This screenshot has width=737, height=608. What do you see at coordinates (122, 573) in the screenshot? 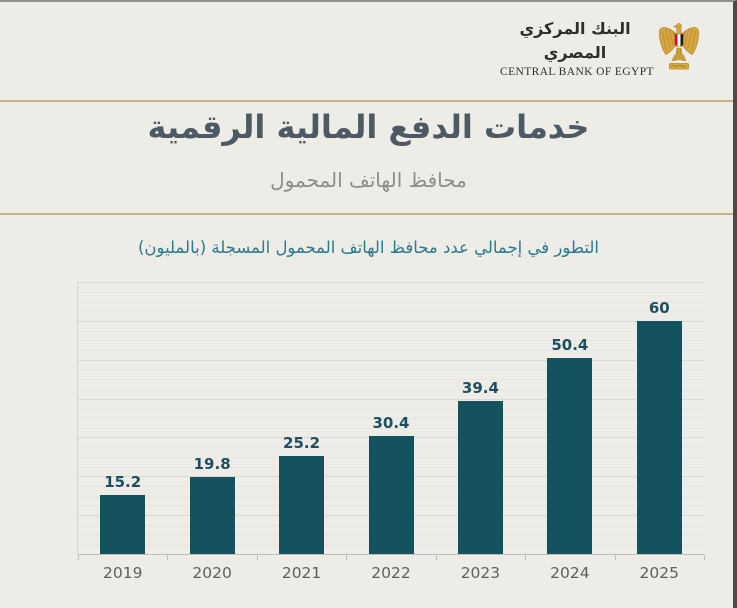
I see `x-axis-label: 2019` at bounding box center [122, 573].